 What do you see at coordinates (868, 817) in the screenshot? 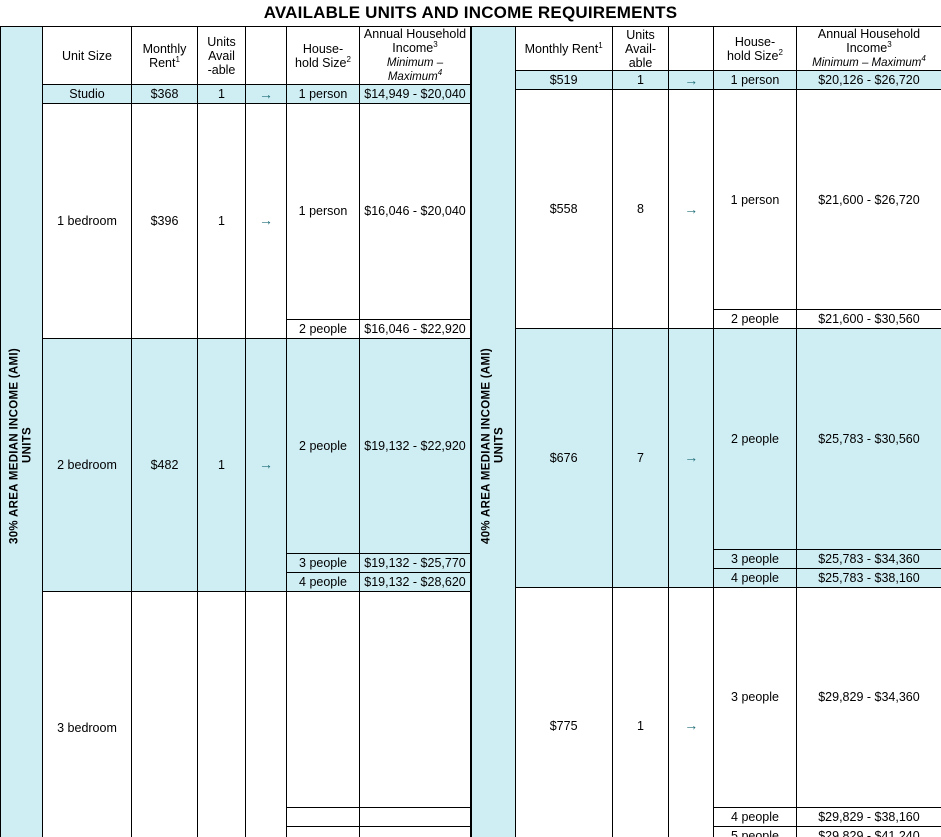
I see `cell-annual-income: $29,829 - $38,160` at bounding box center [868, 817].